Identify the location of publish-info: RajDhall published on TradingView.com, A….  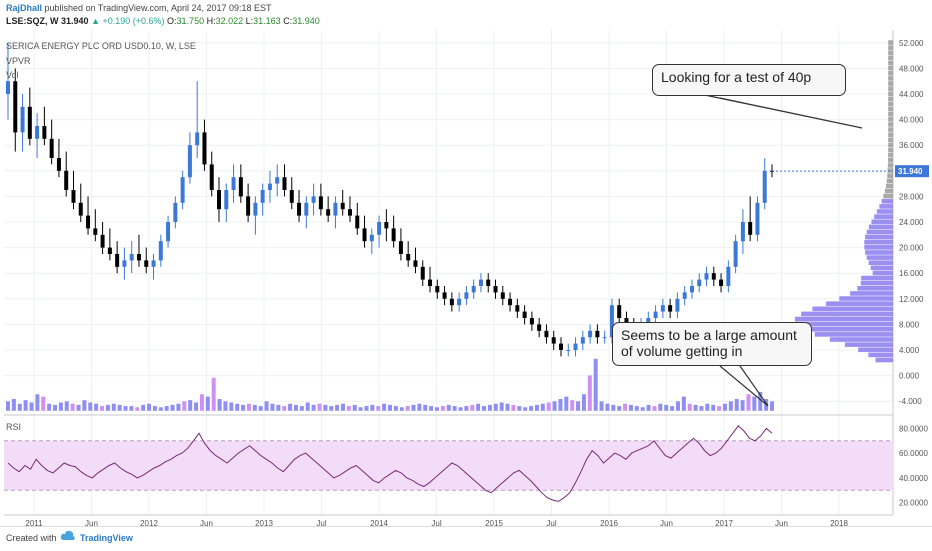
(139, 8).